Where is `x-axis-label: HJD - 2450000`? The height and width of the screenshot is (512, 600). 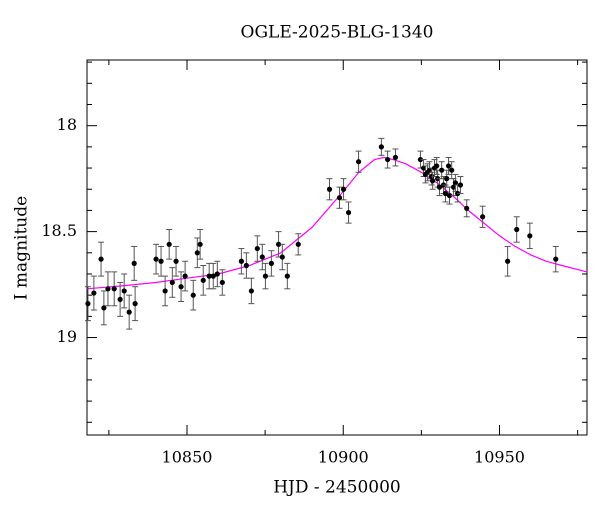
x-axis-label: HJD - 2450000 is located at coordinates (337, 488).